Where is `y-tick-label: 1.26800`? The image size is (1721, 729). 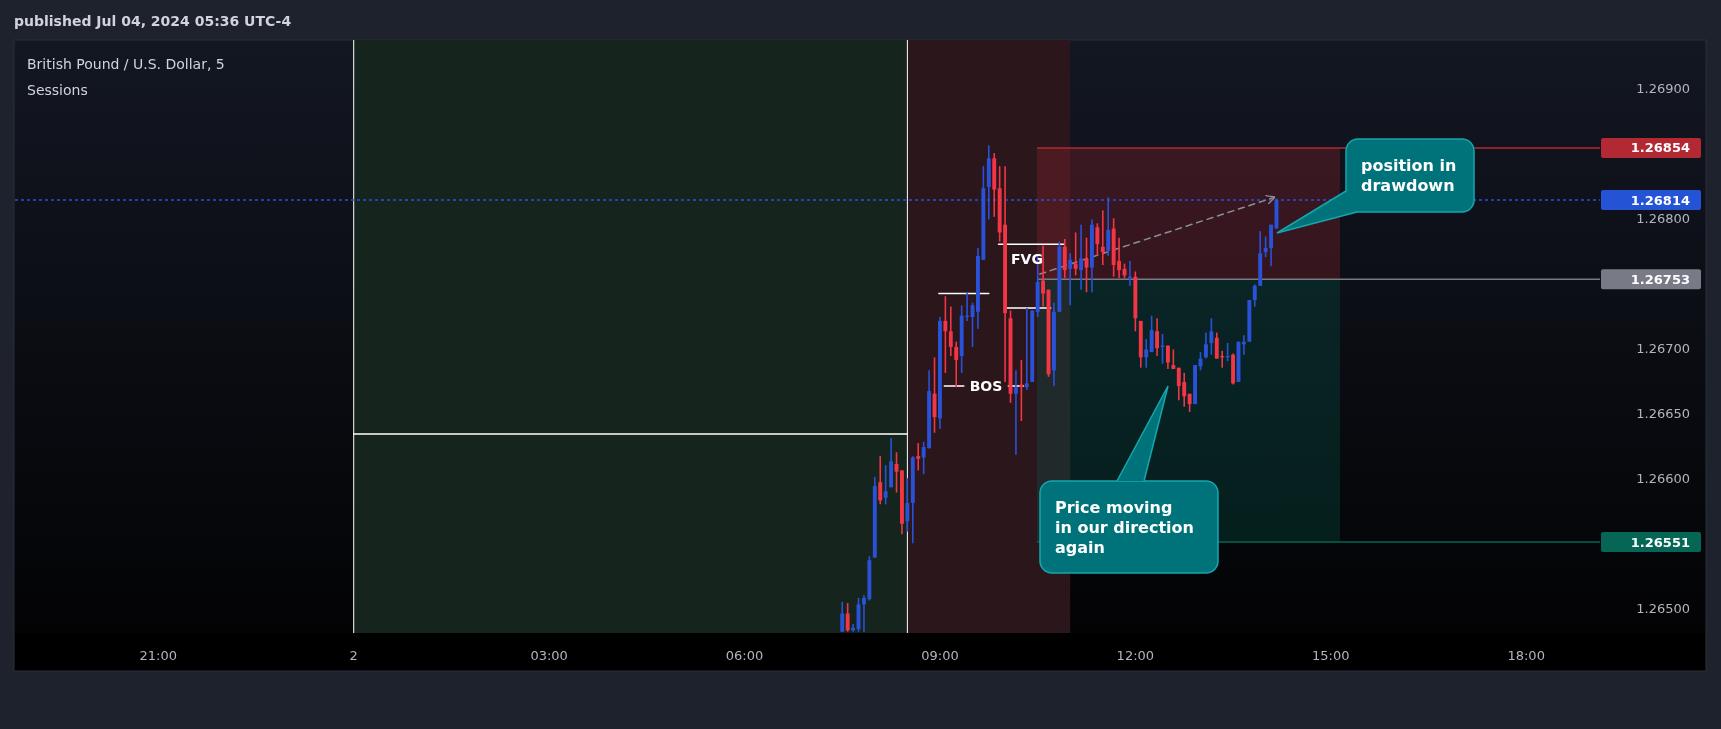 y-tick-label: 1.26800 is located at coordinates (1663, 218).